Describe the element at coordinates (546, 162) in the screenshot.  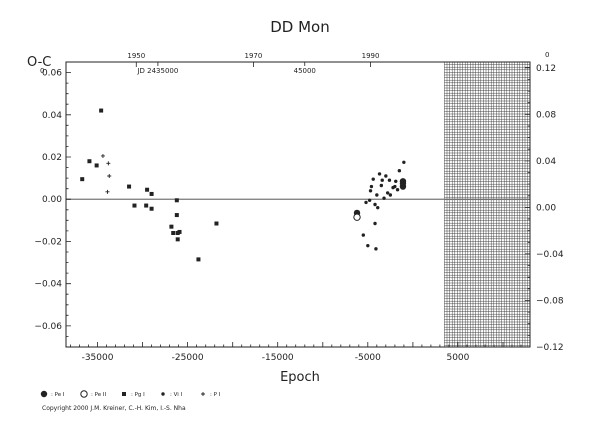
I see `right-tick-label: 0.04` at that location.